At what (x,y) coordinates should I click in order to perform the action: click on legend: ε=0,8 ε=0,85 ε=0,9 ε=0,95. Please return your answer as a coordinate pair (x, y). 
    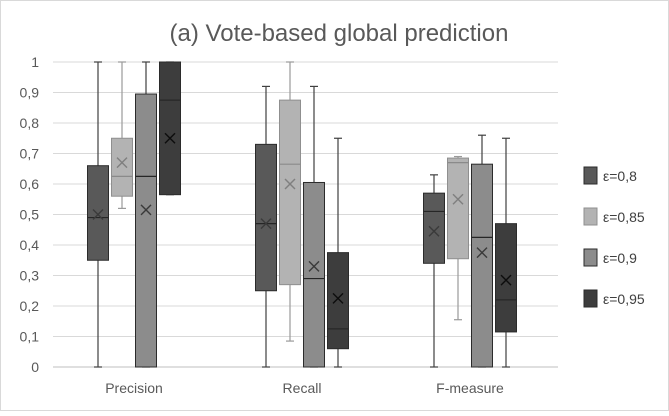
    Looking at the image, I should click on (614, 237).